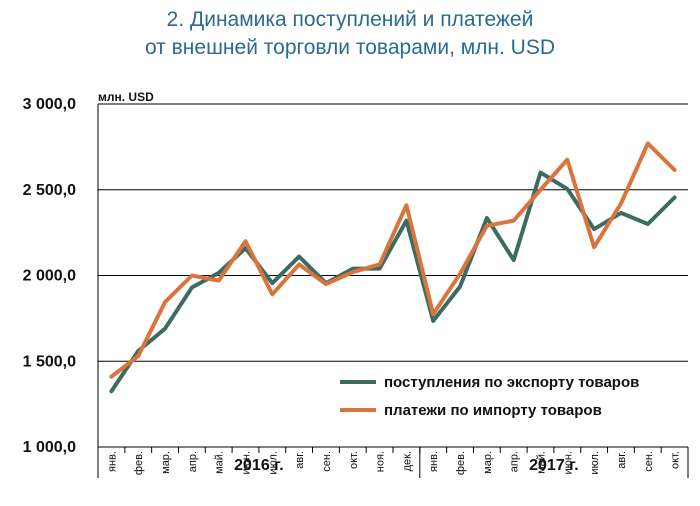  I want to click on chart-title-line-1: 2. Динамика поступлений и платежей, so click(350, 19).